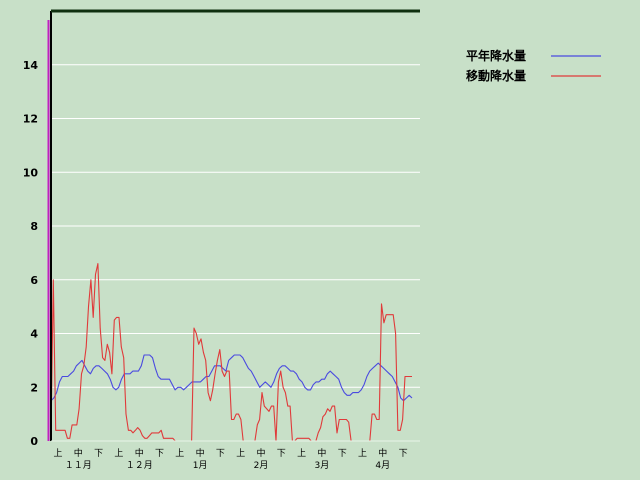 The height and width of the screenshot is (480, 640). What do you see at coordinates (78, 465) in the screenshot?
I see `x-tick-month-label: １１月` at bounding box center [78, 465].